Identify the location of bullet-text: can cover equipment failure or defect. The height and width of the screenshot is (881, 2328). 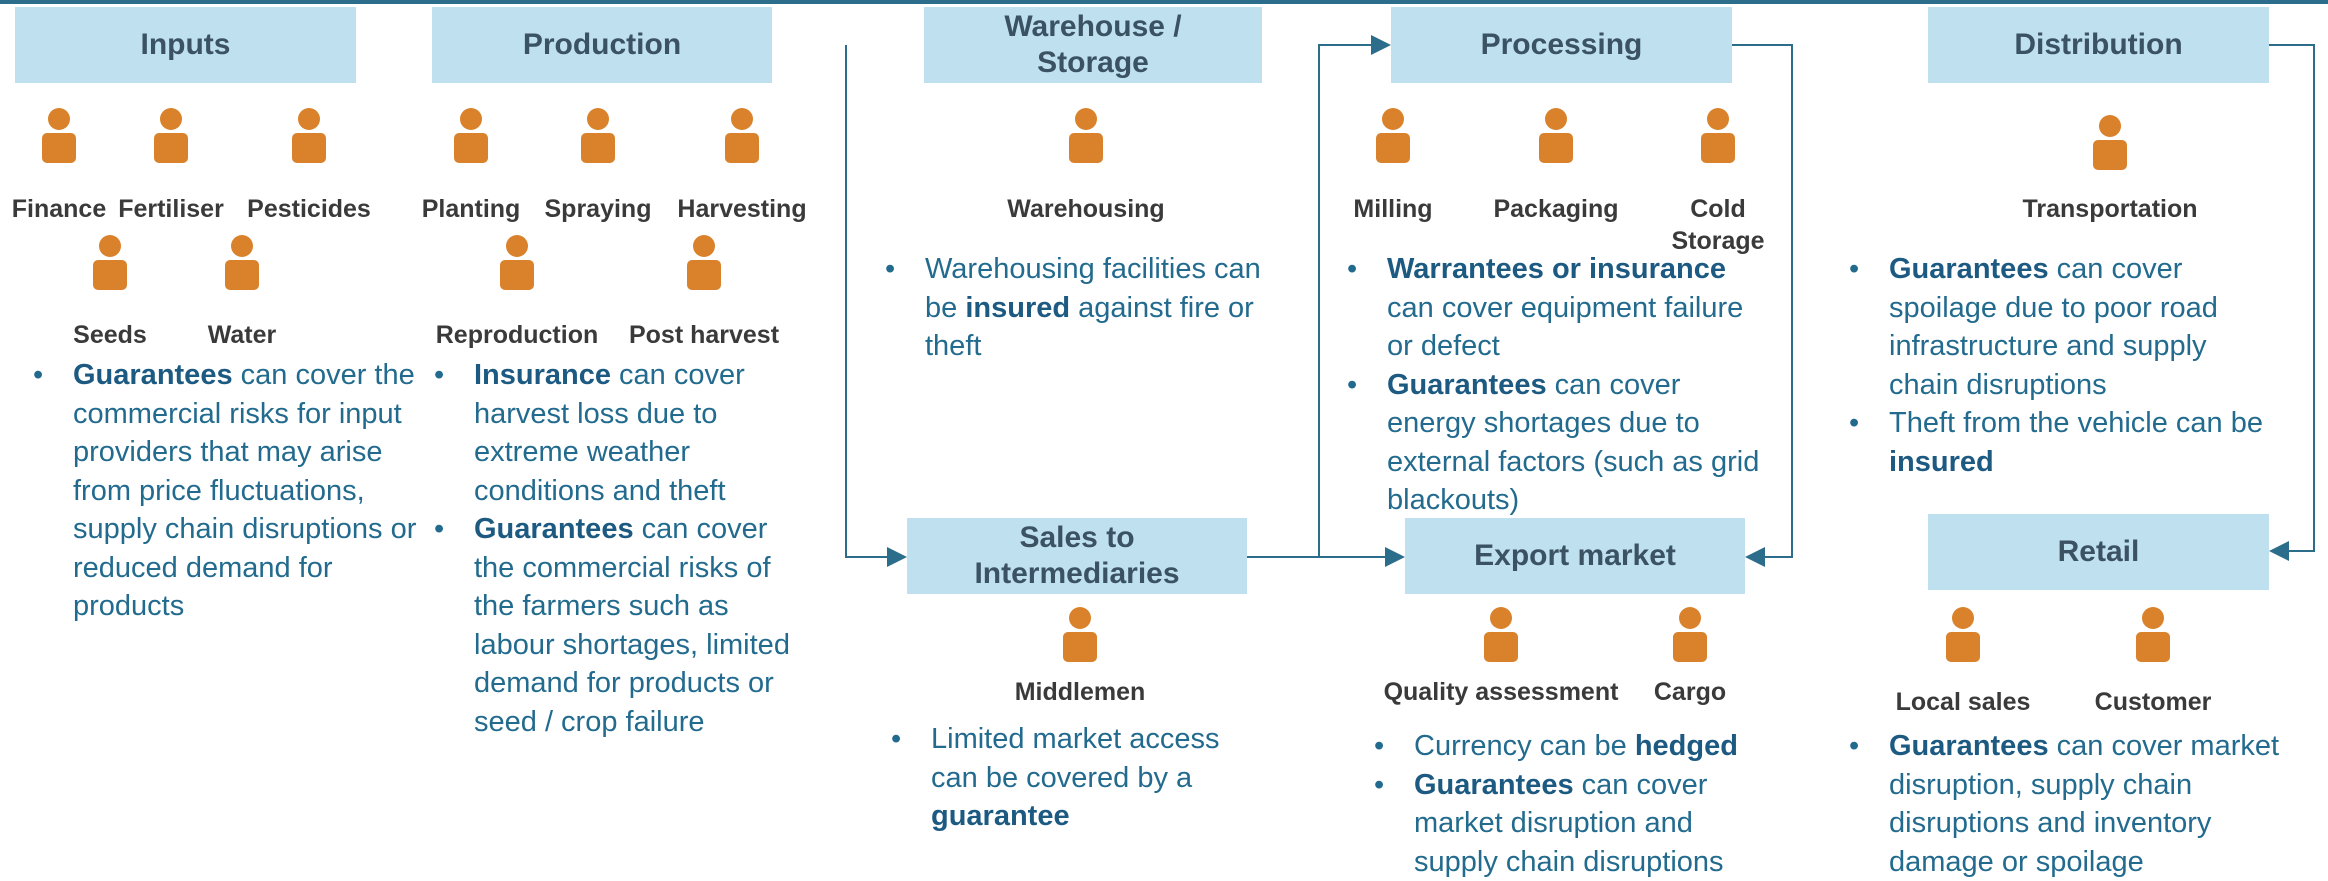
(1565, 327).